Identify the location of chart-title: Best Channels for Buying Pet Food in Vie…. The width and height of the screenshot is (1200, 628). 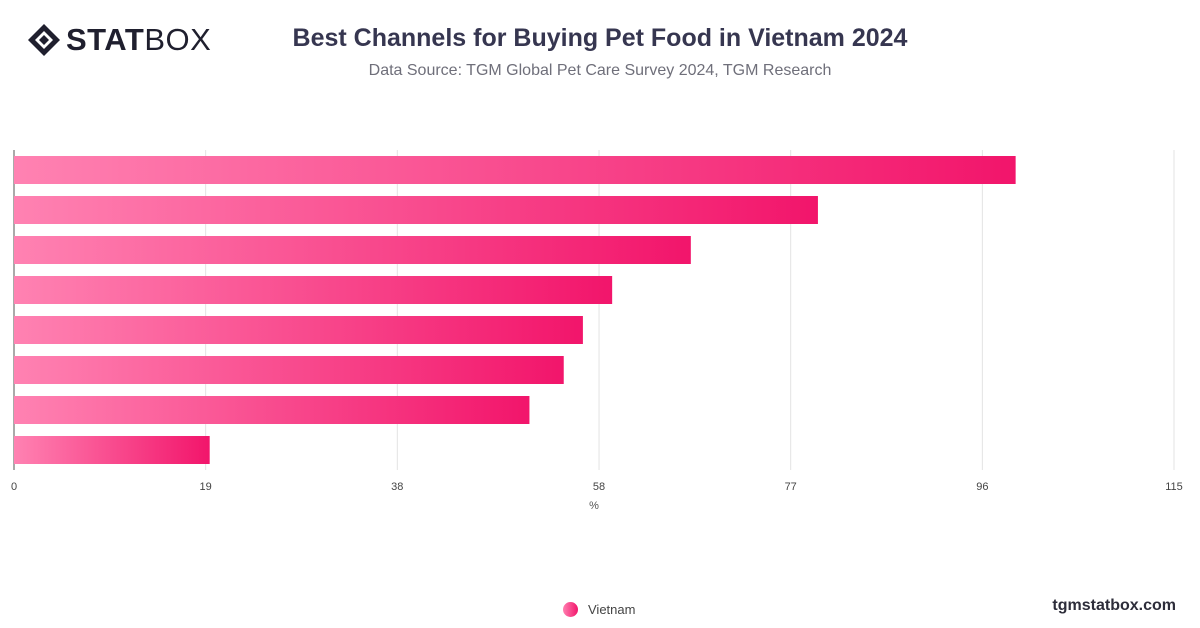
(600, 38).